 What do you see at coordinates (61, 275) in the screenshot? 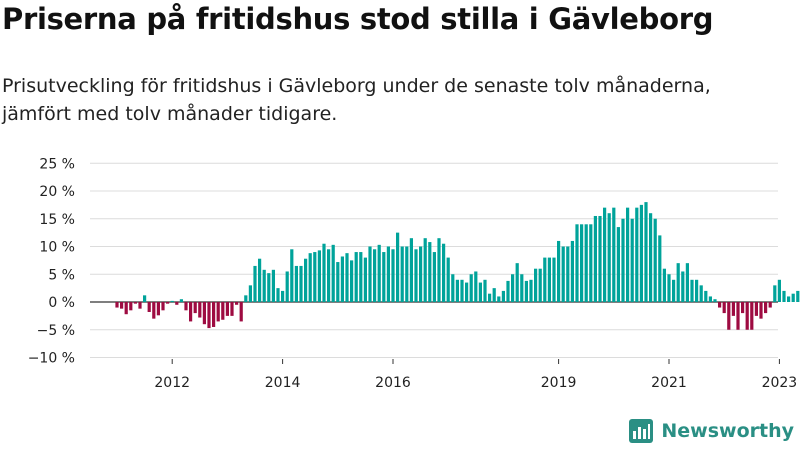
I see `y-tick-label: 5 %` at bounding box center [61, 275].